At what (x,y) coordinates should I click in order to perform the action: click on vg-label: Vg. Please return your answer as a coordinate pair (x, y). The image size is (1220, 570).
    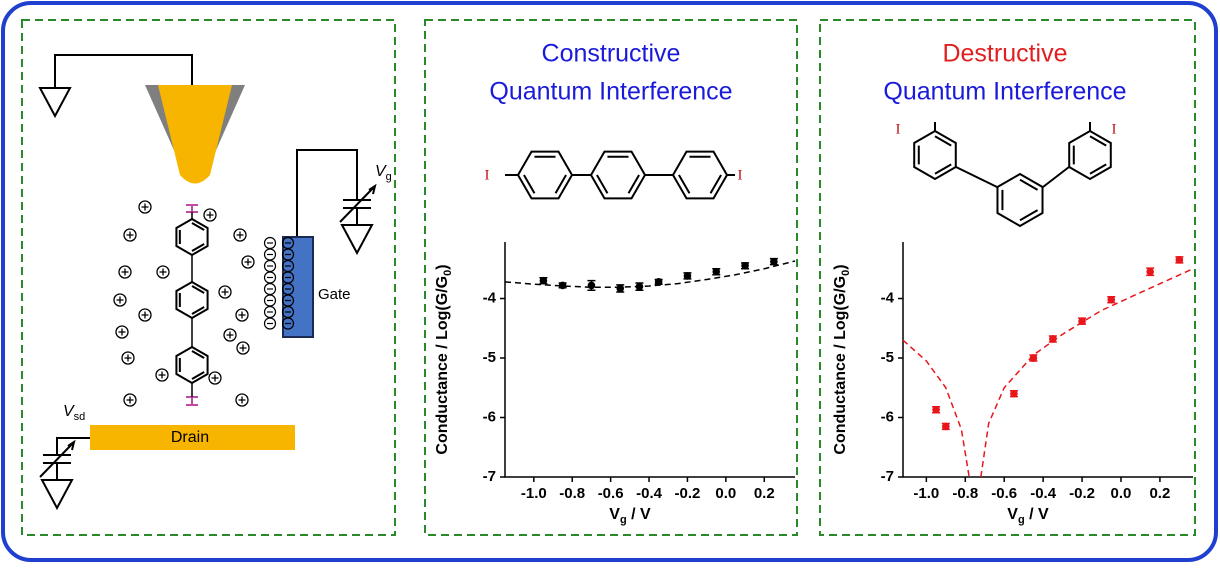
    Looking at the image, I should click on (383, 173).